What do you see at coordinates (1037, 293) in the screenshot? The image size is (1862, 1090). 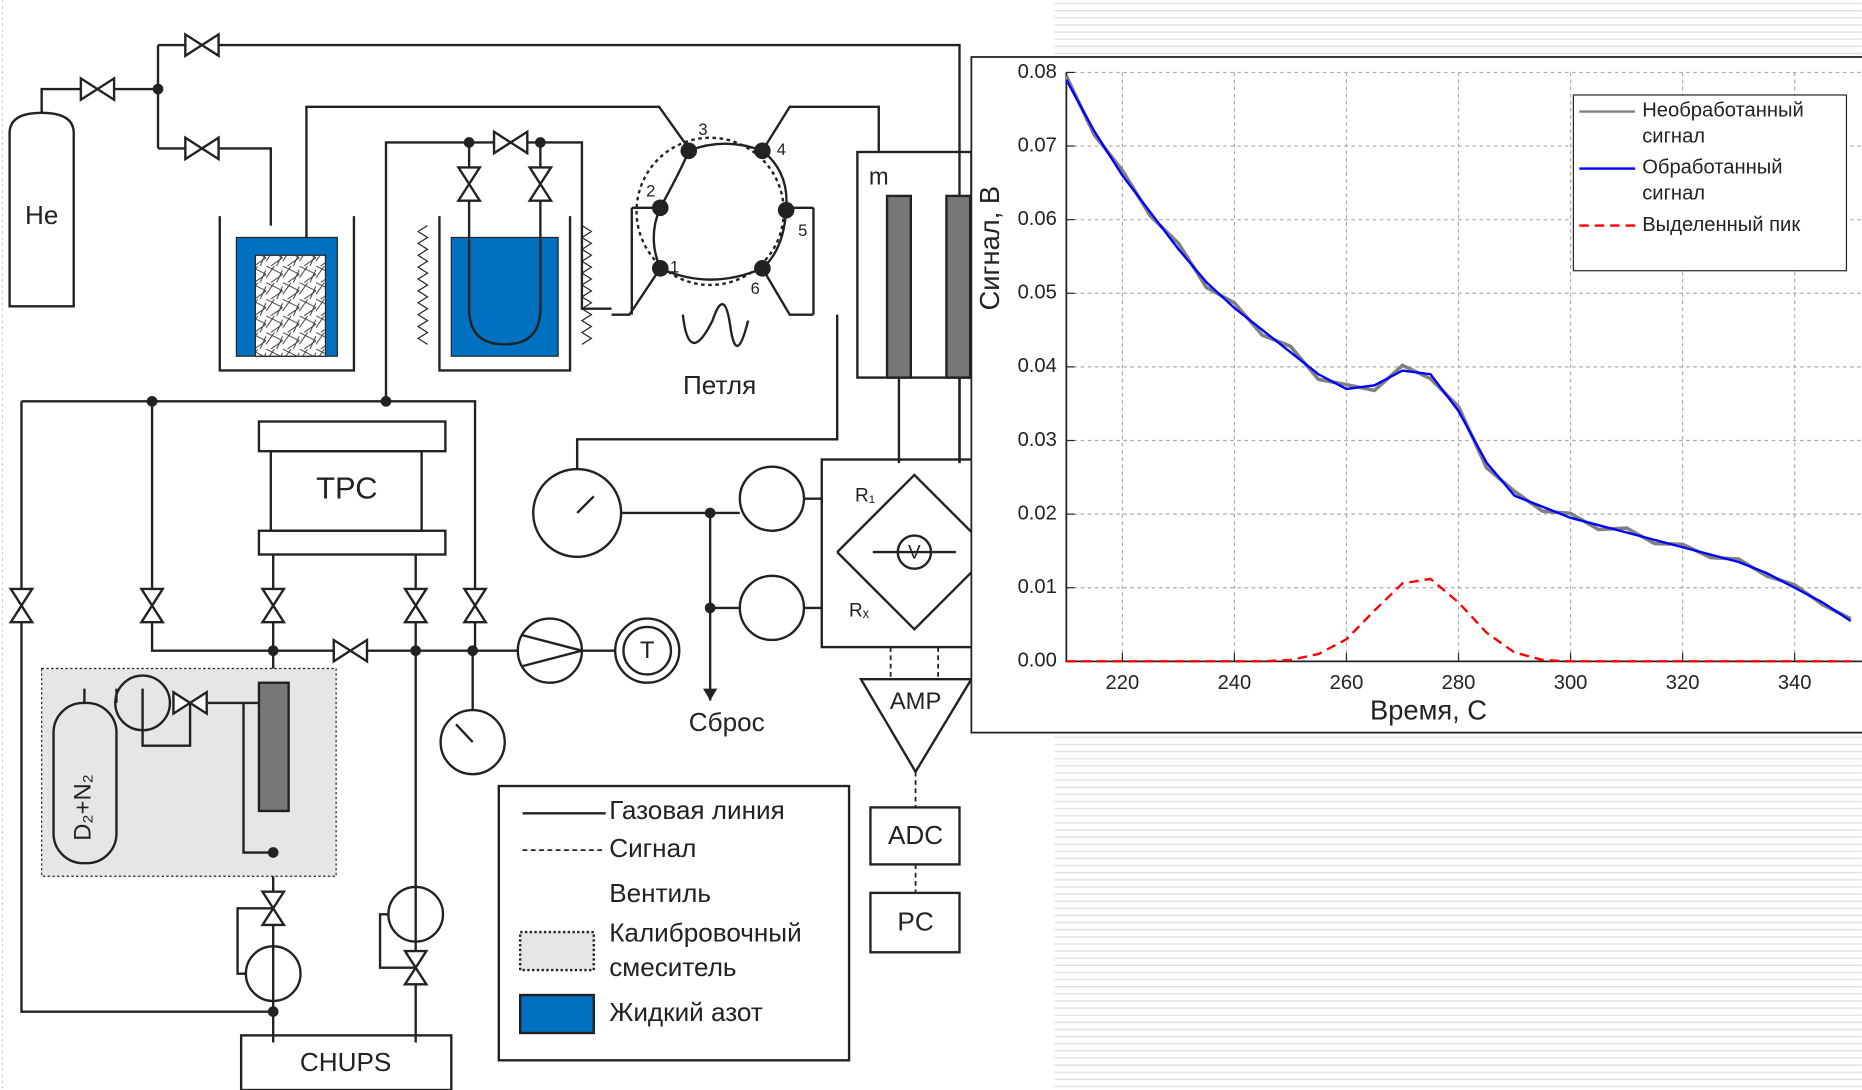 I see `y-tick-label: 0.05` at bounding box center [1037, 293].